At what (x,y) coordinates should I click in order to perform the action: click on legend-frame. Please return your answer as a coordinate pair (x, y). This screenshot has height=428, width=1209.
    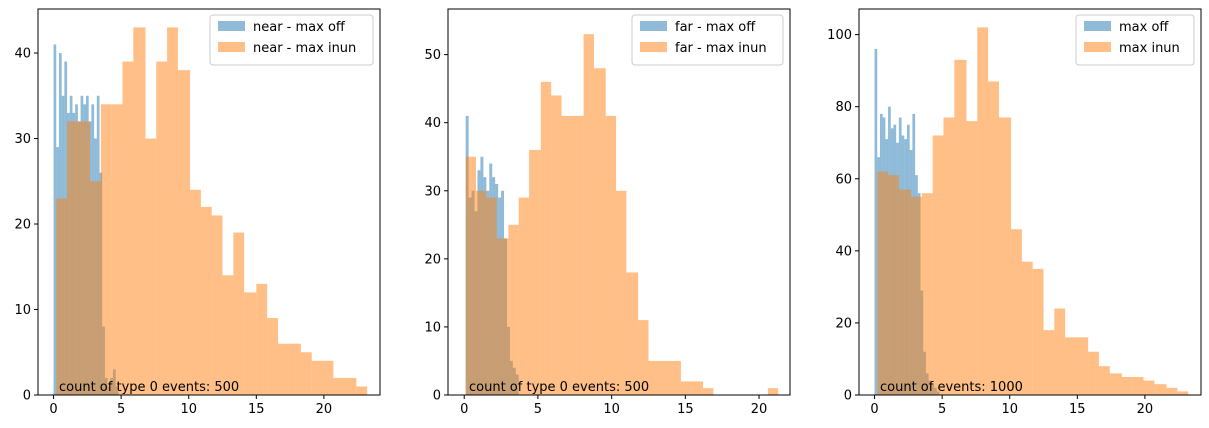
    Looking at the image, I should click on (707, 40).